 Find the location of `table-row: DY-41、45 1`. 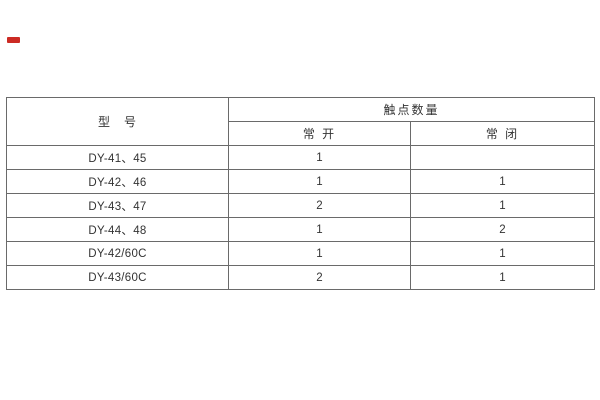

table-row: DY-41、45 1 is located at coordinates (301, 157).